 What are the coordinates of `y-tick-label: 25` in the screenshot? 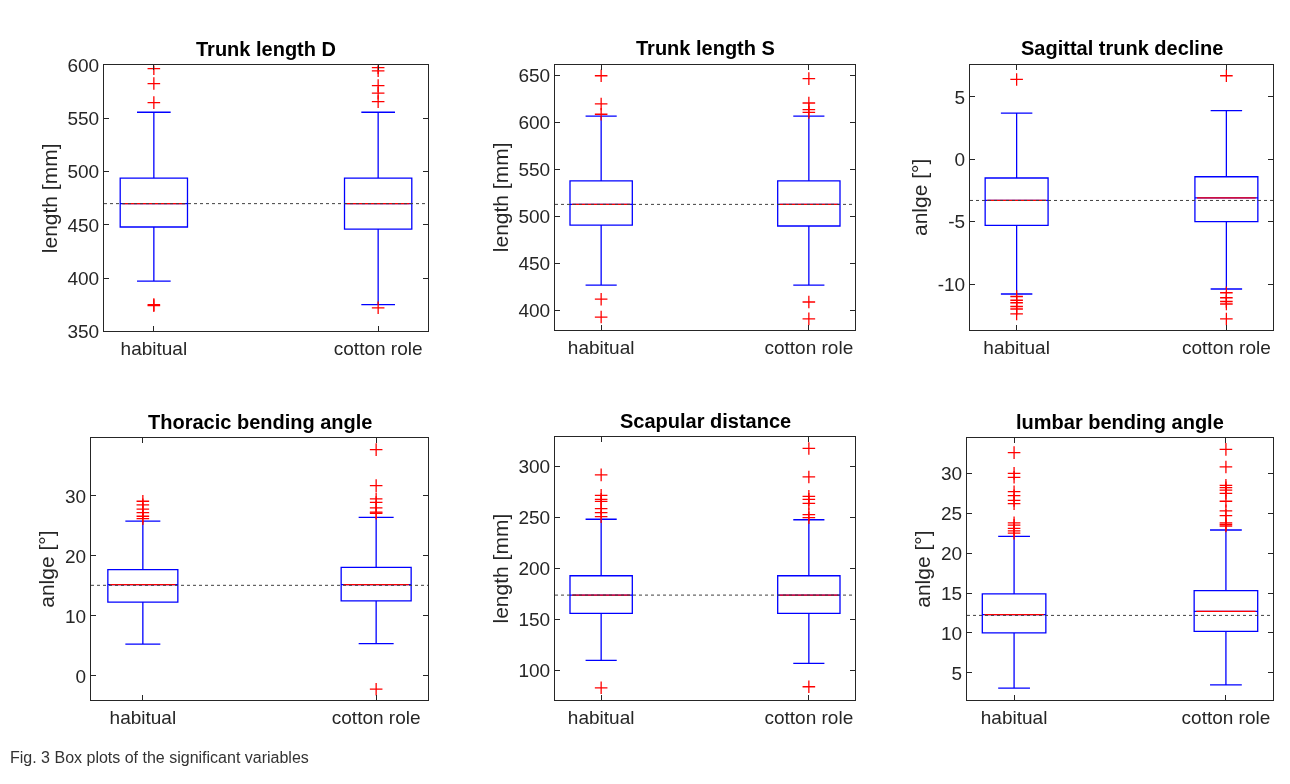 It's located at (952, 513).